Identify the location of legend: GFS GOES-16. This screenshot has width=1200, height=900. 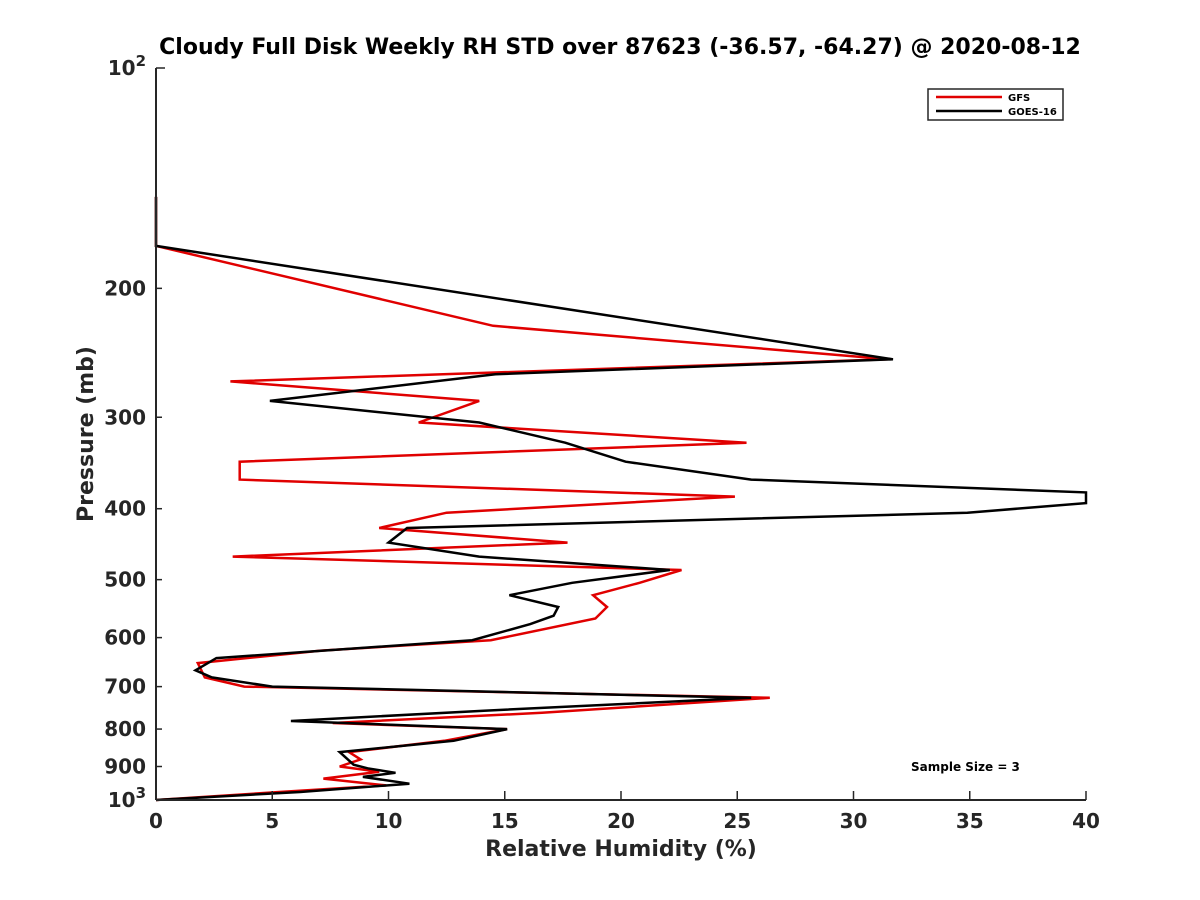
(995, 104).